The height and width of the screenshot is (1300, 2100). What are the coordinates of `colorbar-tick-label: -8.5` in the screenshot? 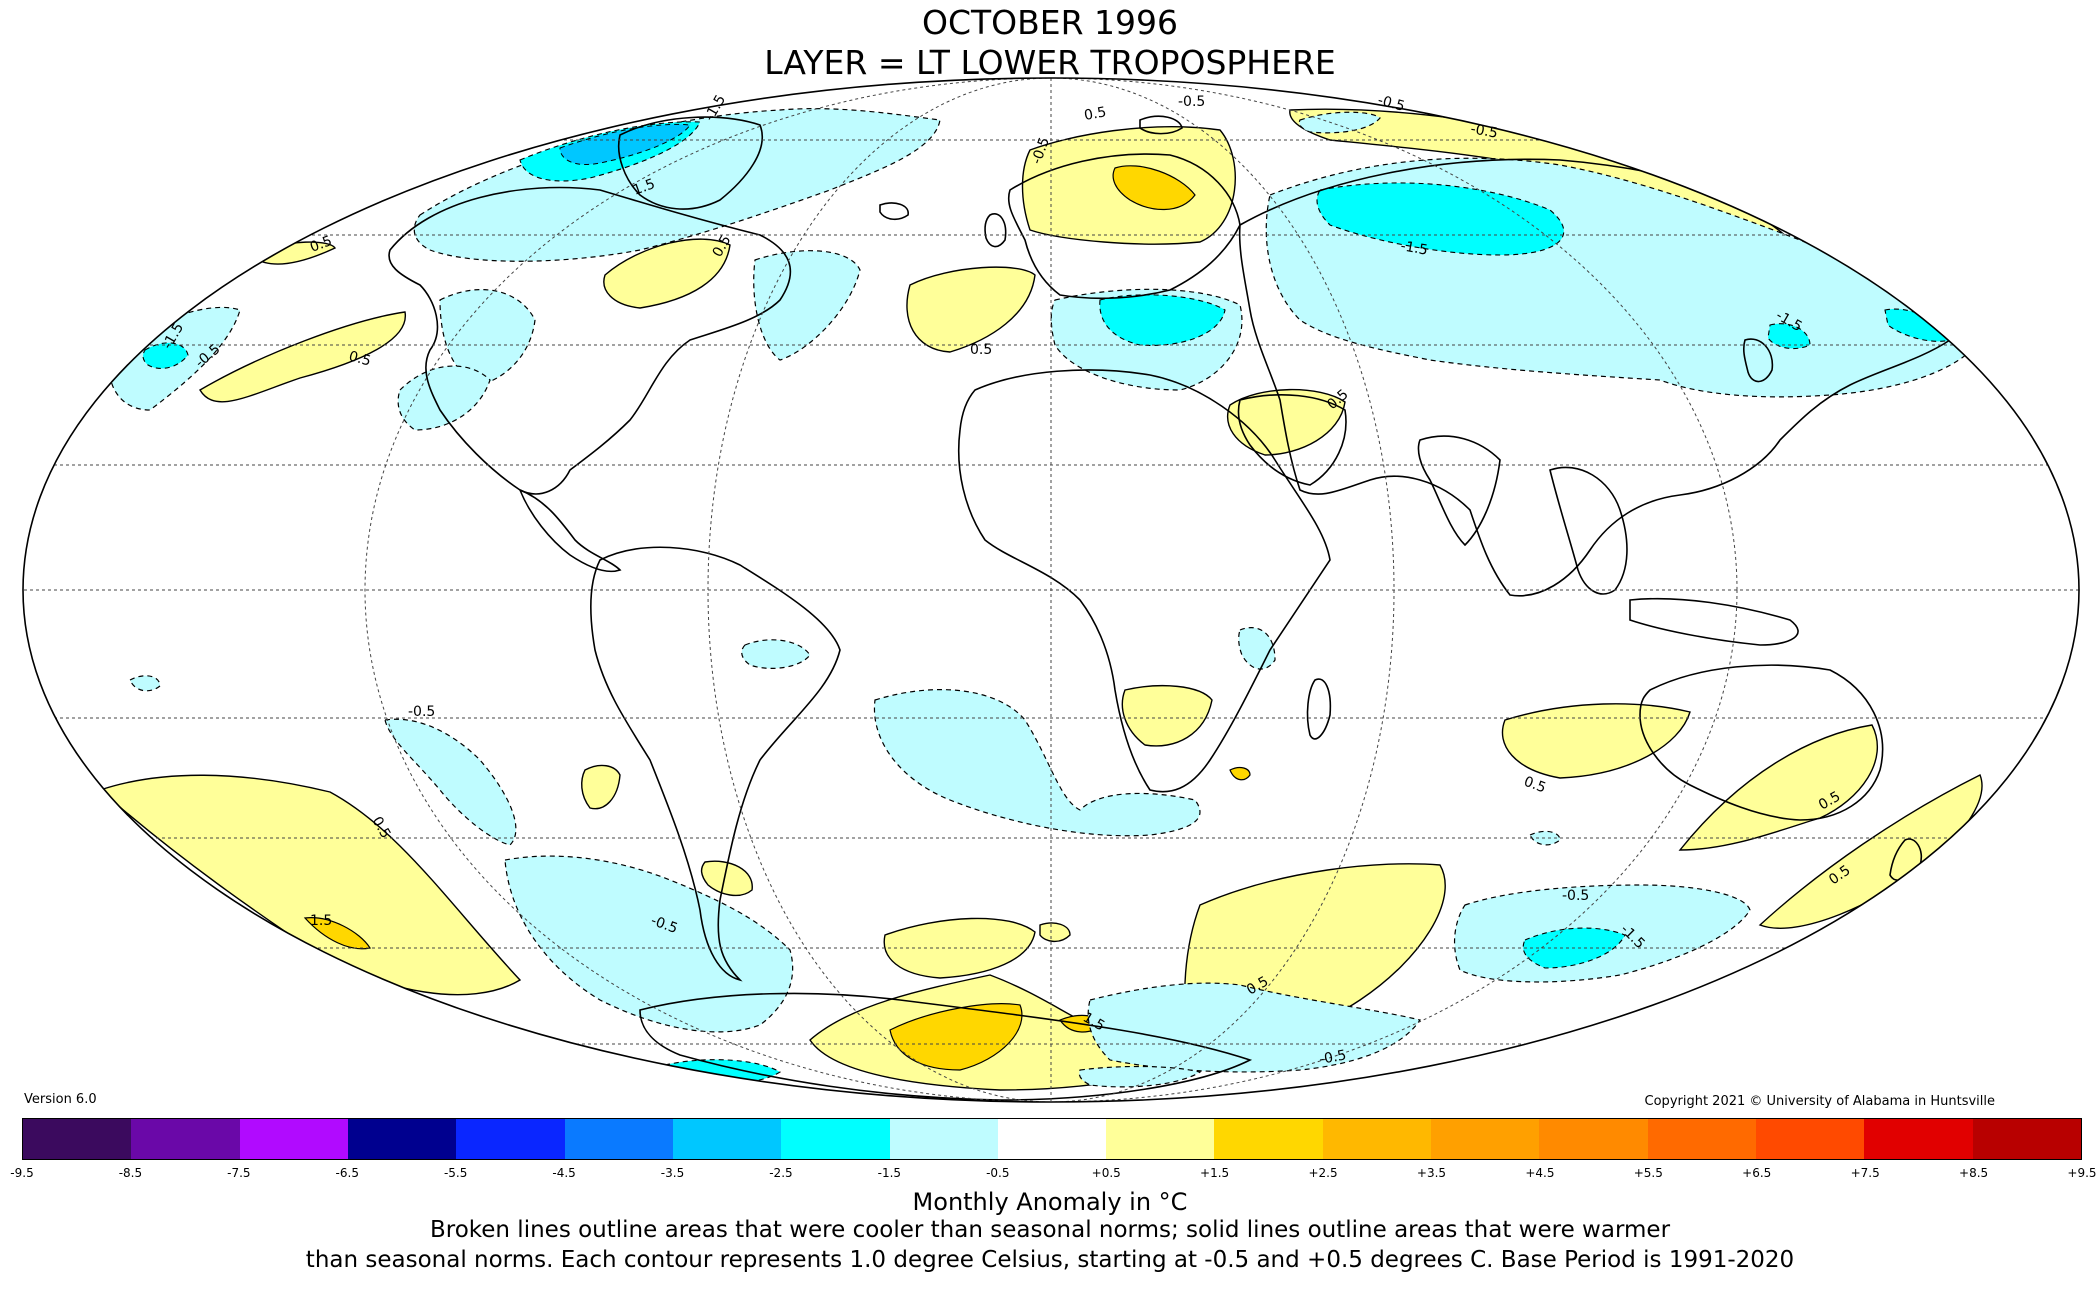 It's located at (130, 1173).